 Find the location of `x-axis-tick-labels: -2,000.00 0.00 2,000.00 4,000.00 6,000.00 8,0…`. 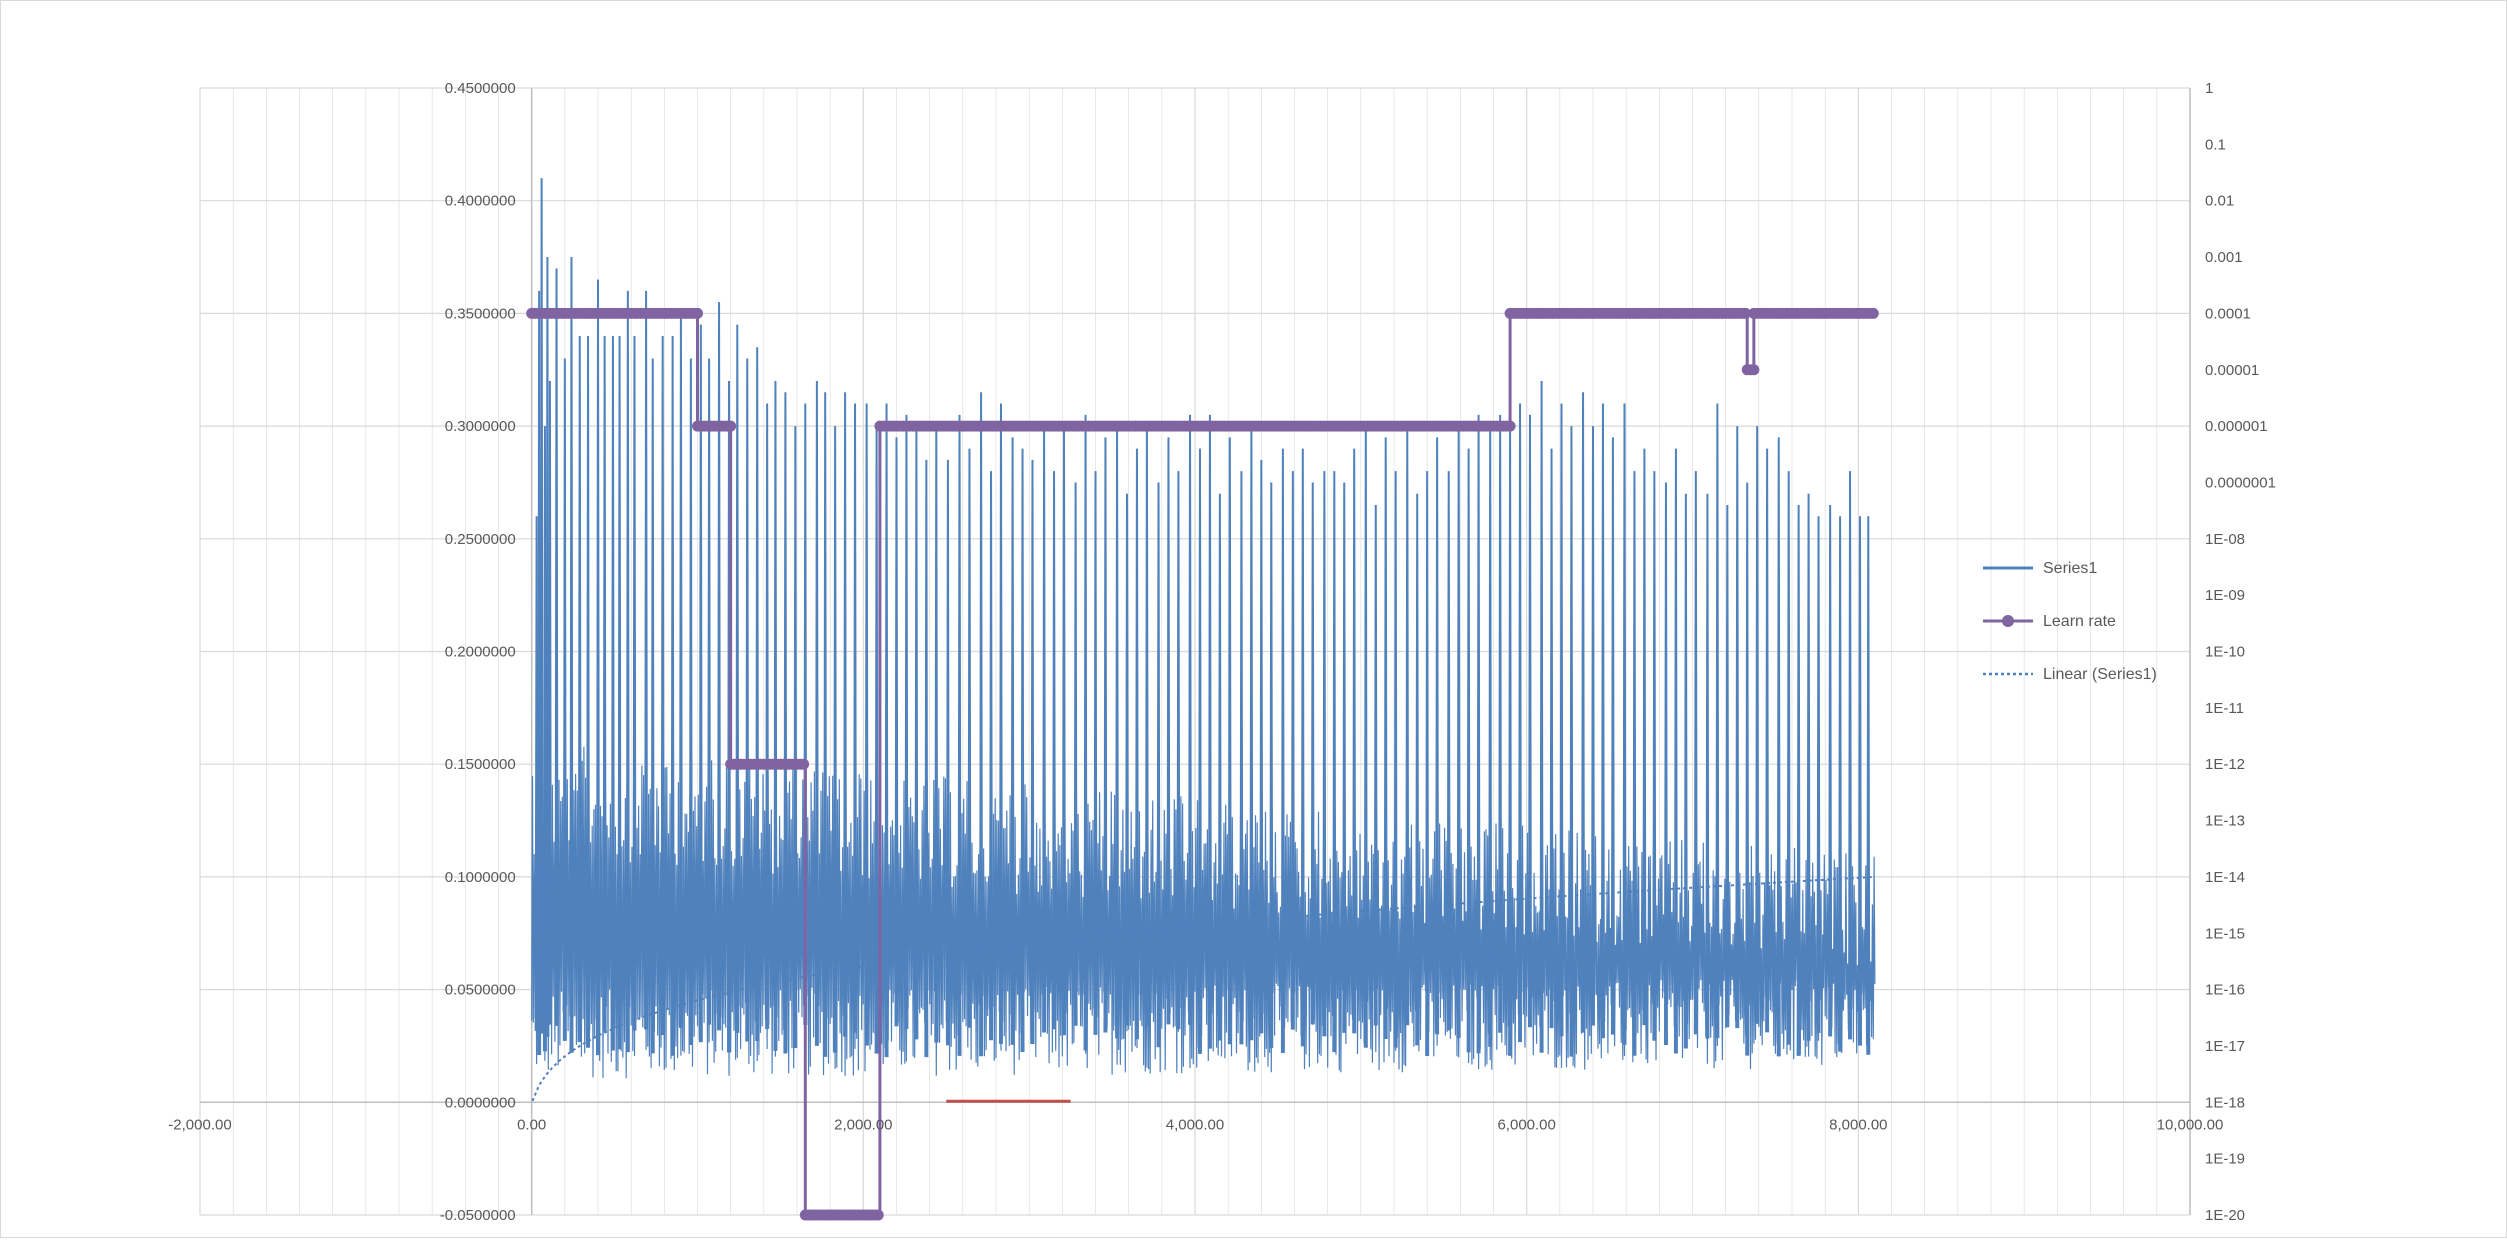

x-axis-tick-labels: -2,000.00 0.00 2,000.00 4,000.00 6,000.00 8,0… is located at coordinates (1195, 1124).